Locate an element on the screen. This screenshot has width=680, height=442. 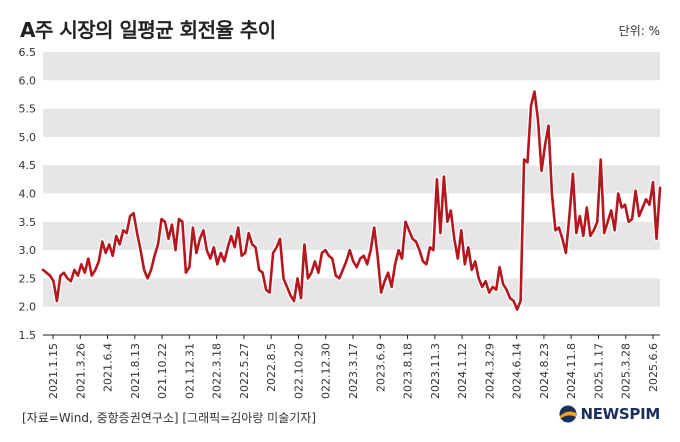
y-tick-label: 5.5 is located at coordinates (28, 109).